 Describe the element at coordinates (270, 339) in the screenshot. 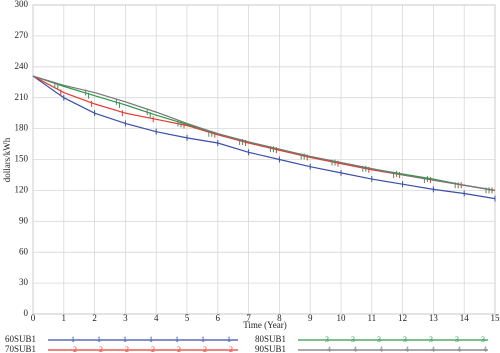

I see `legend-label: 80SUB1` at that location.